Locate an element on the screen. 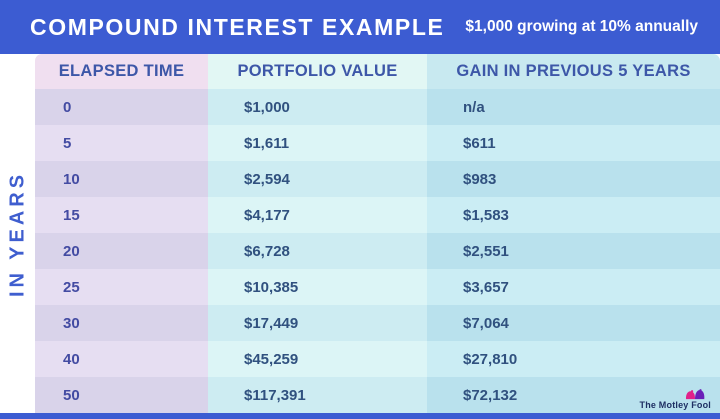  table-row: 10 $2,594 $983 is located at coordinates (377, 179).